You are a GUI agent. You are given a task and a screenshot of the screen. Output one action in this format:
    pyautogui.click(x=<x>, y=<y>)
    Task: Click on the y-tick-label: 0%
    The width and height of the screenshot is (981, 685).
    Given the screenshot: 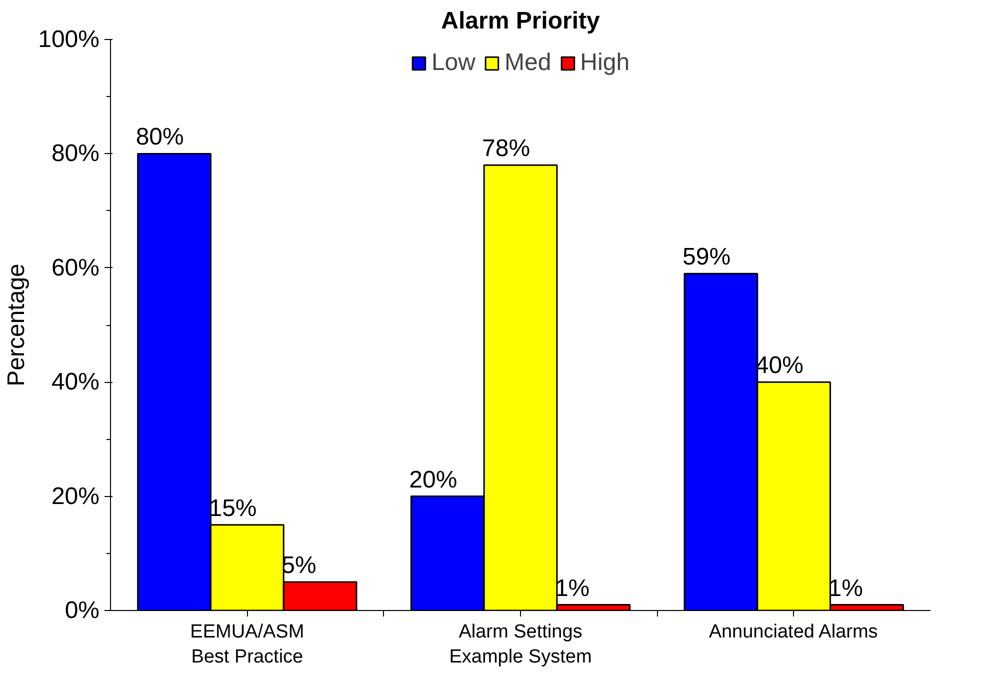 What is the action you would take?
    pyautogui.click(x=82, y=610)
    